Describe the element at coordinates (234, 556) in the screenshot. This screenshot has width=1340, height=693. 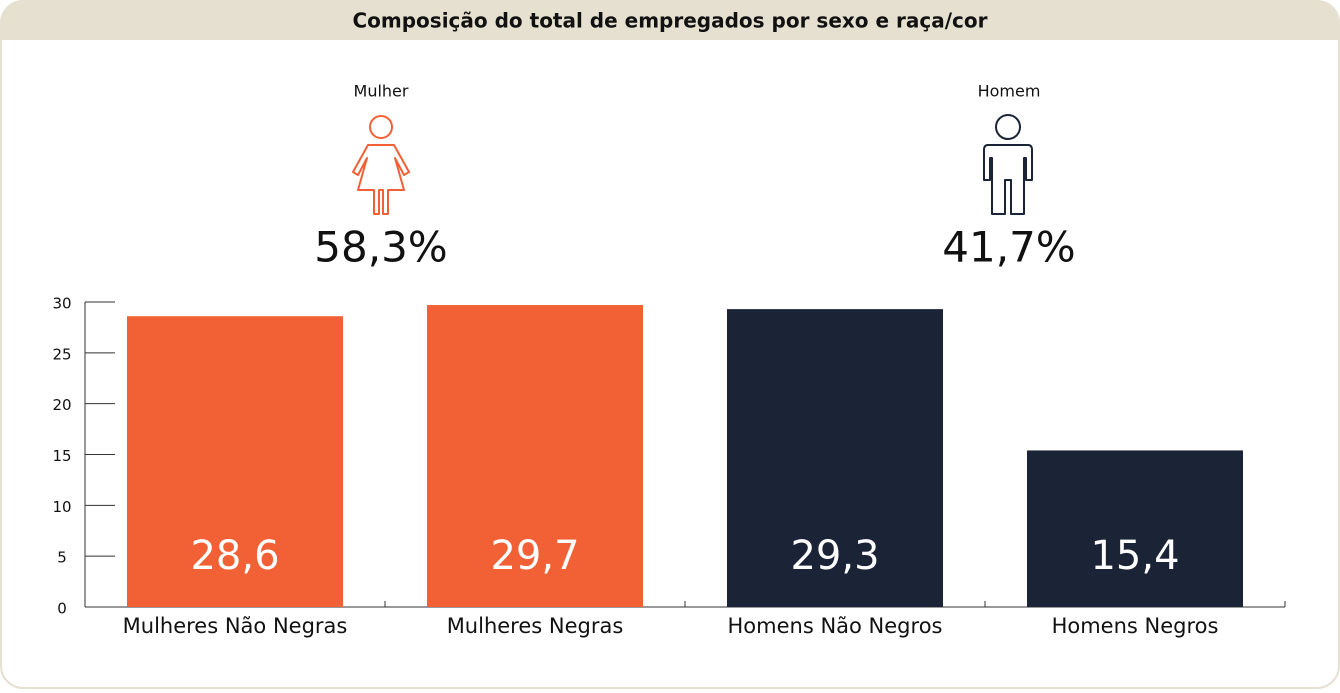
I see `value-label: 28,6` at that location.